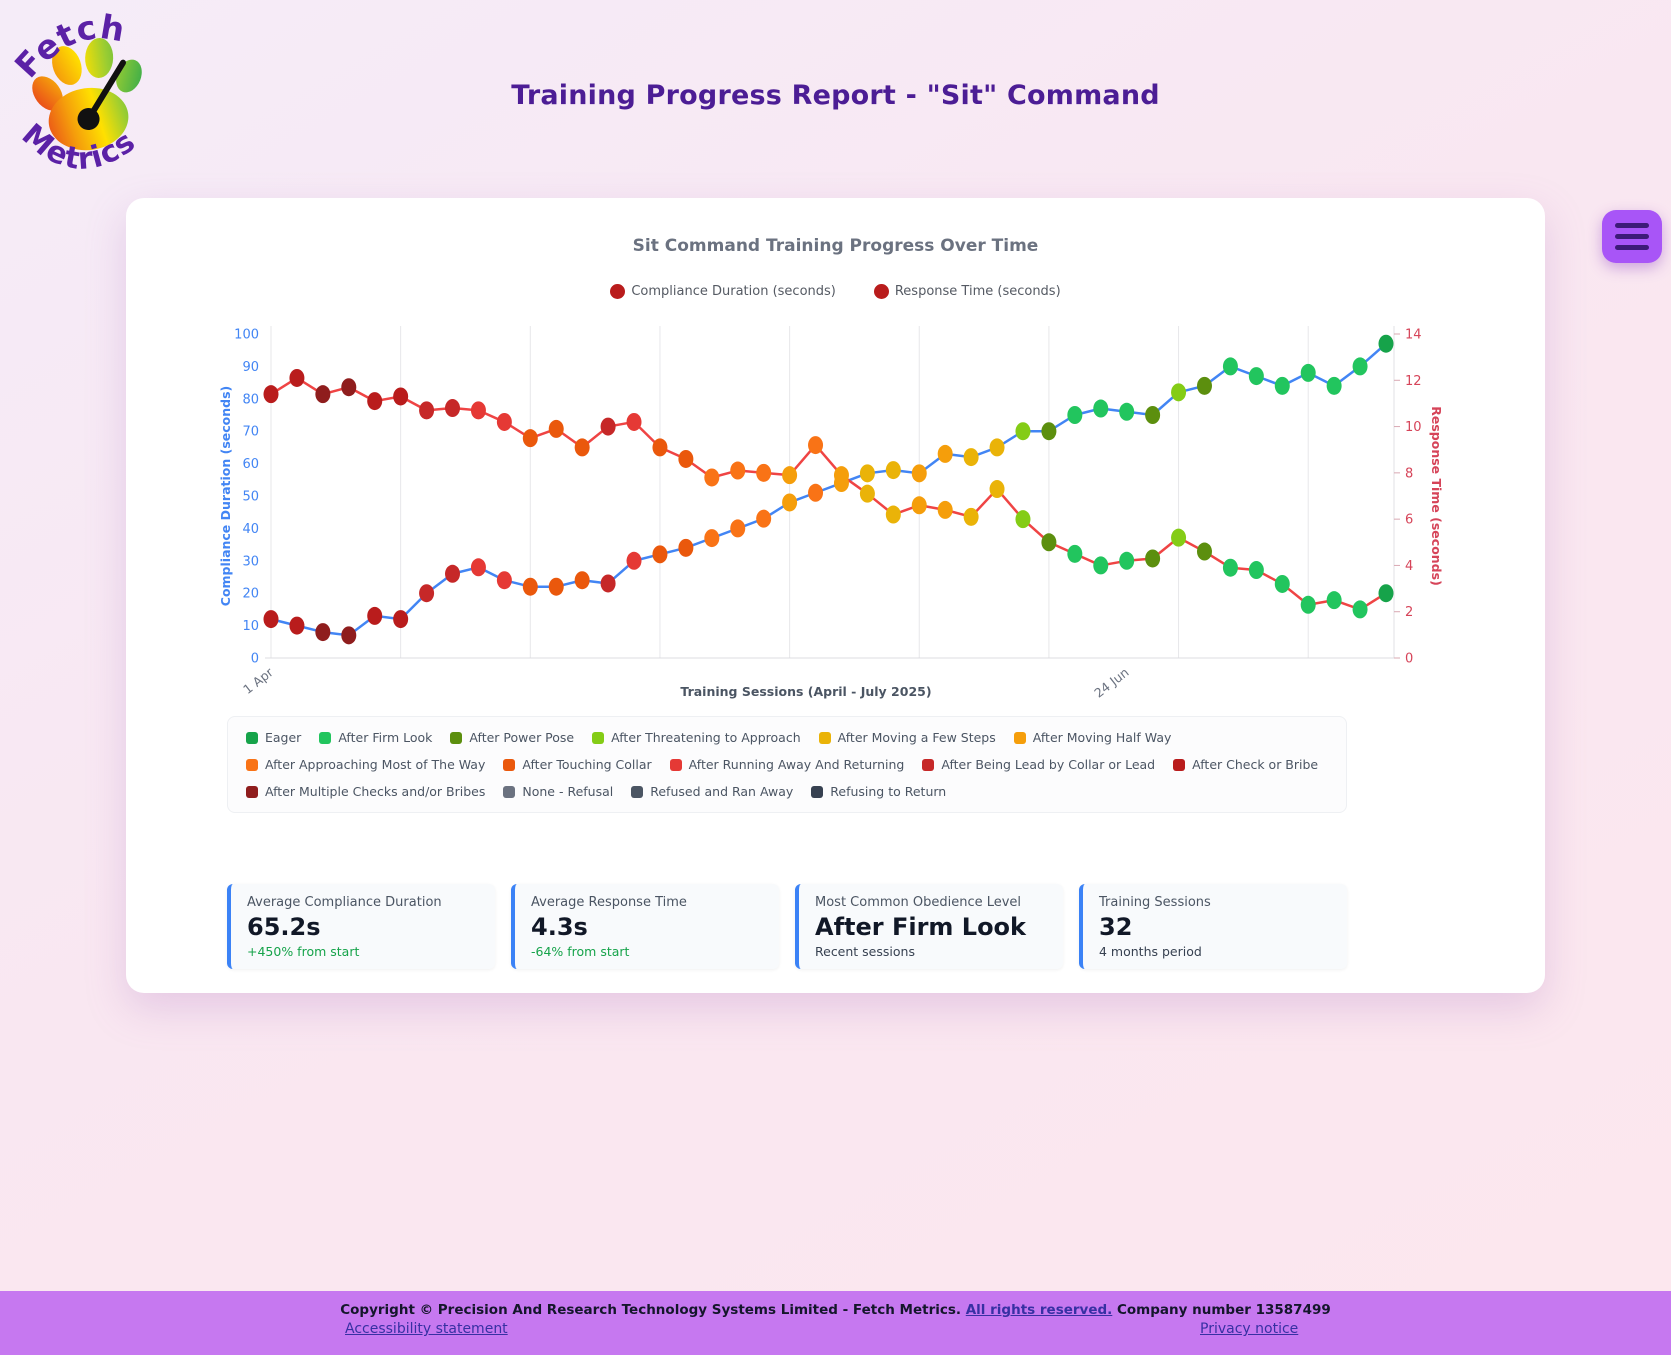 The image size is (1671, 1355). What do you see at coordinates (1249, 1329) in the screenshot?
I see `privacy-notice-link: Privacy notice` at bounding box center [1249, 1329].